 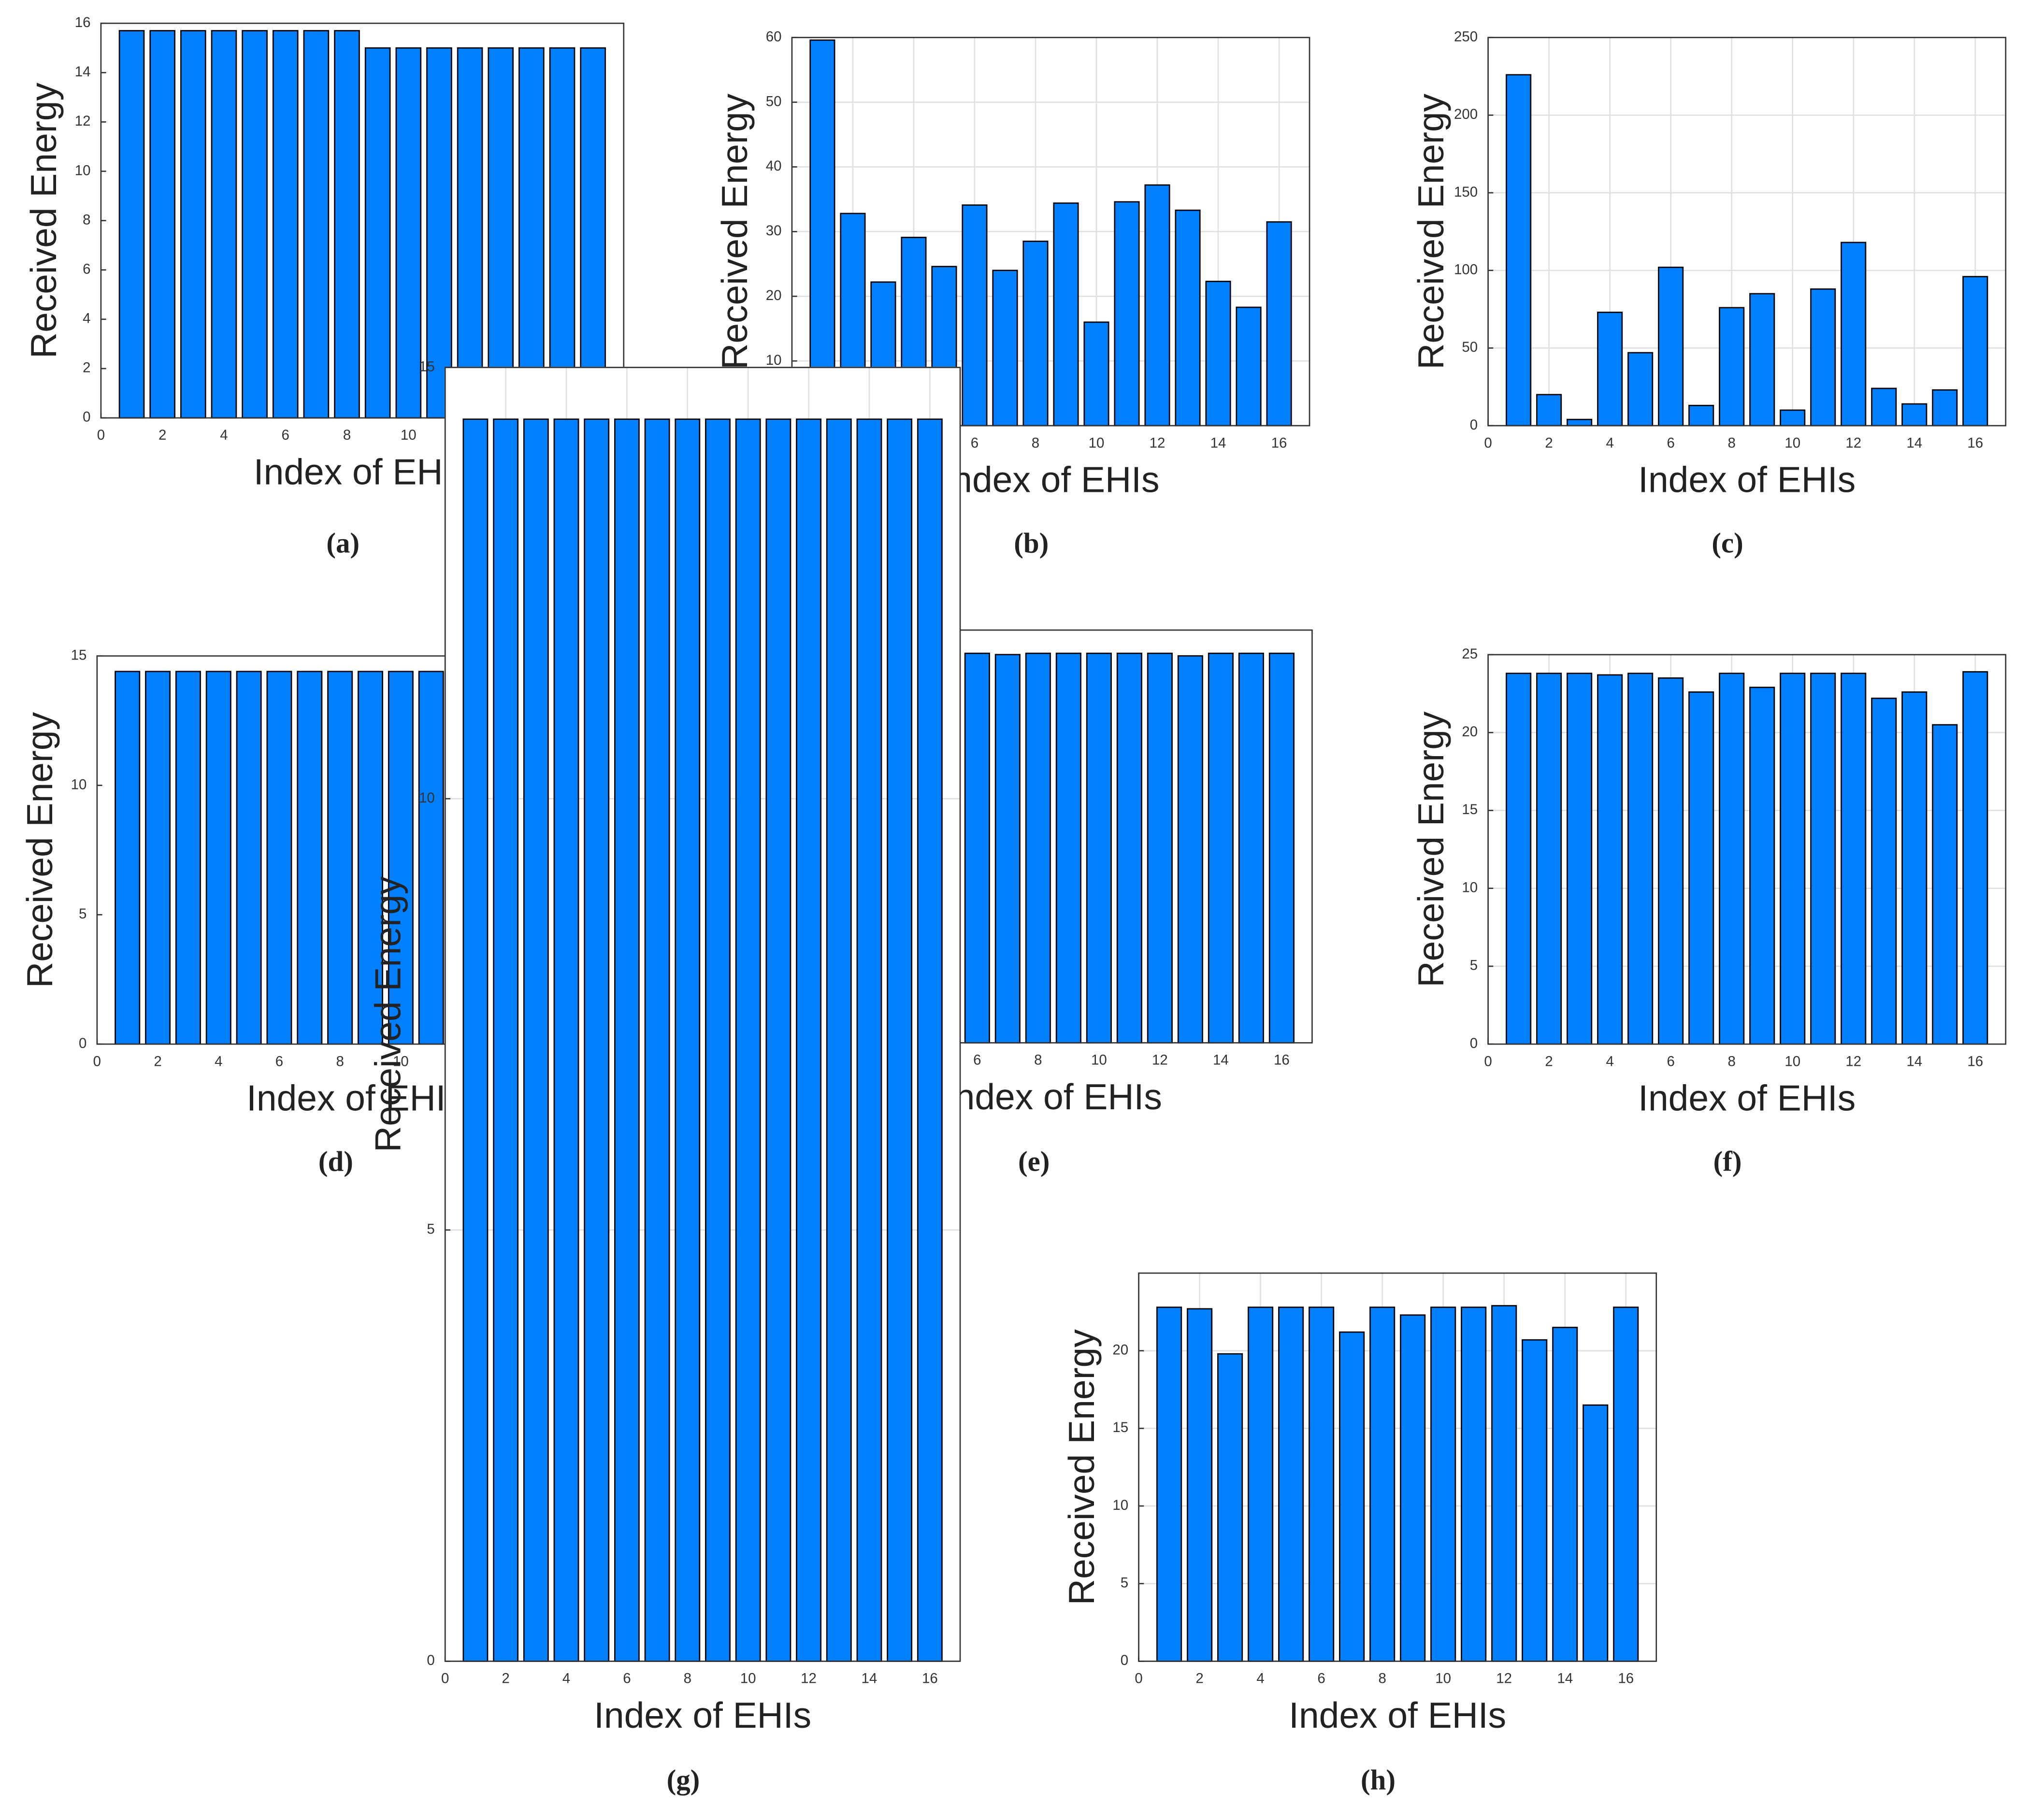 What do you see at coordinates (340, 1061) in the screenshot?
I see `x-tick-label: 8` at bounding box center [340, 1061].